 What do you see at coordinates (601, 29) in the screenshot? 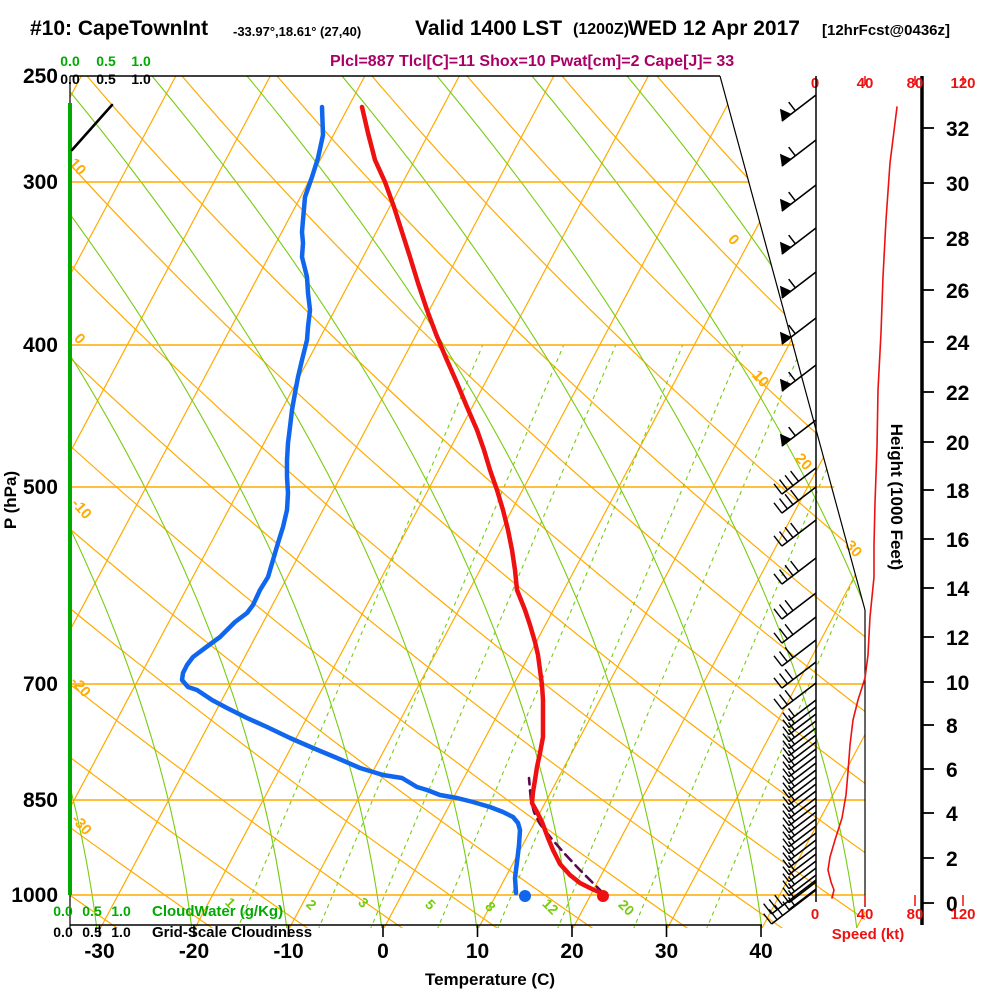
I see `valid-zulu: (1200Z)` at bounding box center [601, 29].